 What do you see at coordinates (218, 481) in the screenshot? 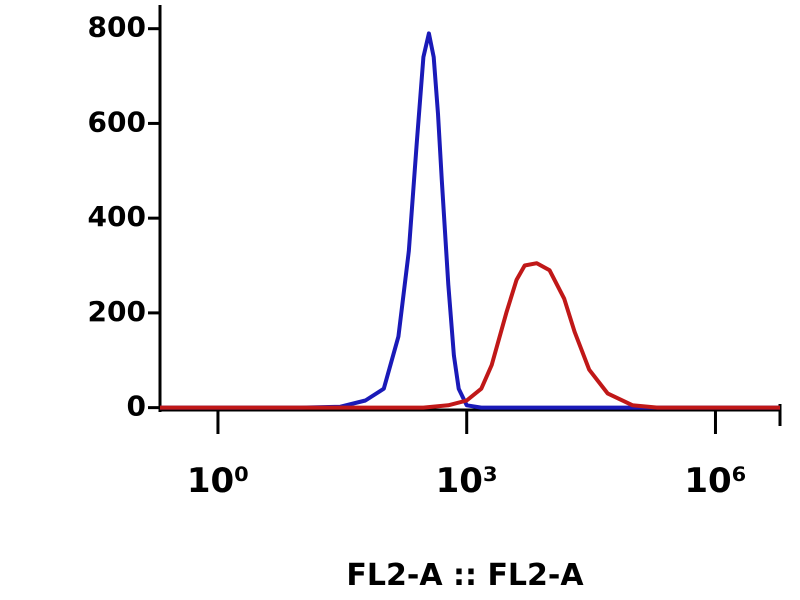
I see `x-tick-label: 10⁰` at bounding box center [218, 481].